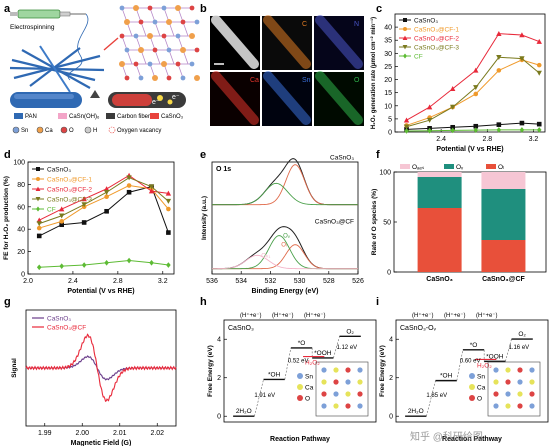 Image resolution: width=553 pixels, height=446 pixels. I want to click on series-line, so click(473, 92).